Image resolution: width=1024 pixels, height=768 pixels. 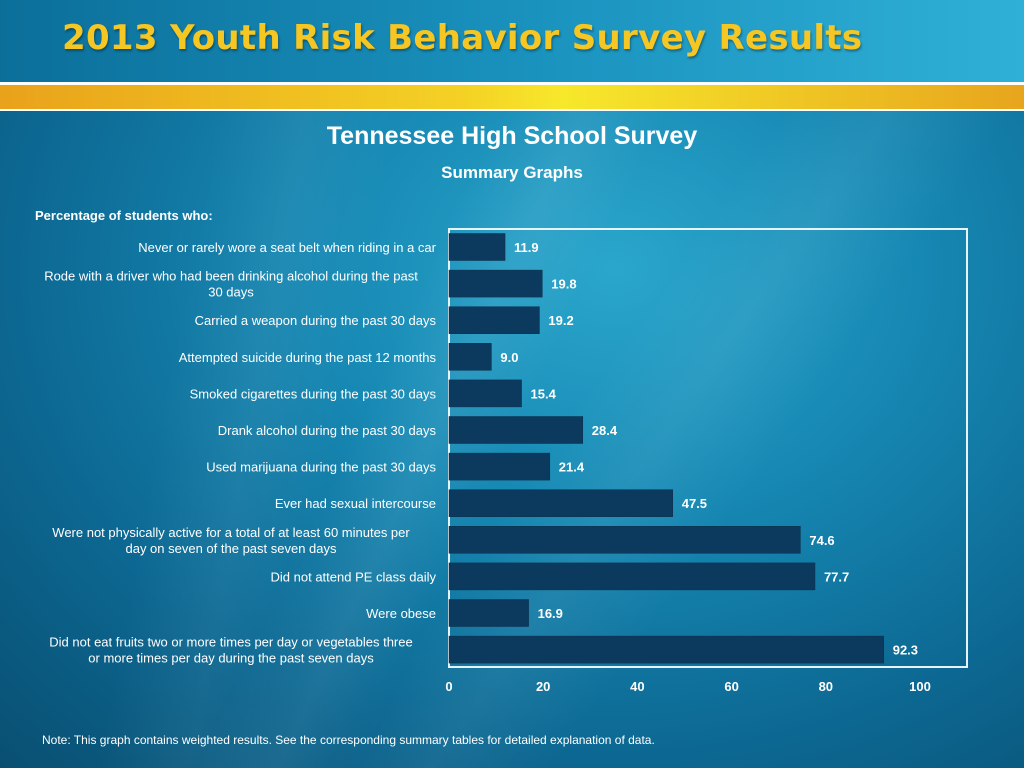 I want to click on header-banner: 2013 Youth Risk Behavior Survey Results, so click(x=512, y=41).